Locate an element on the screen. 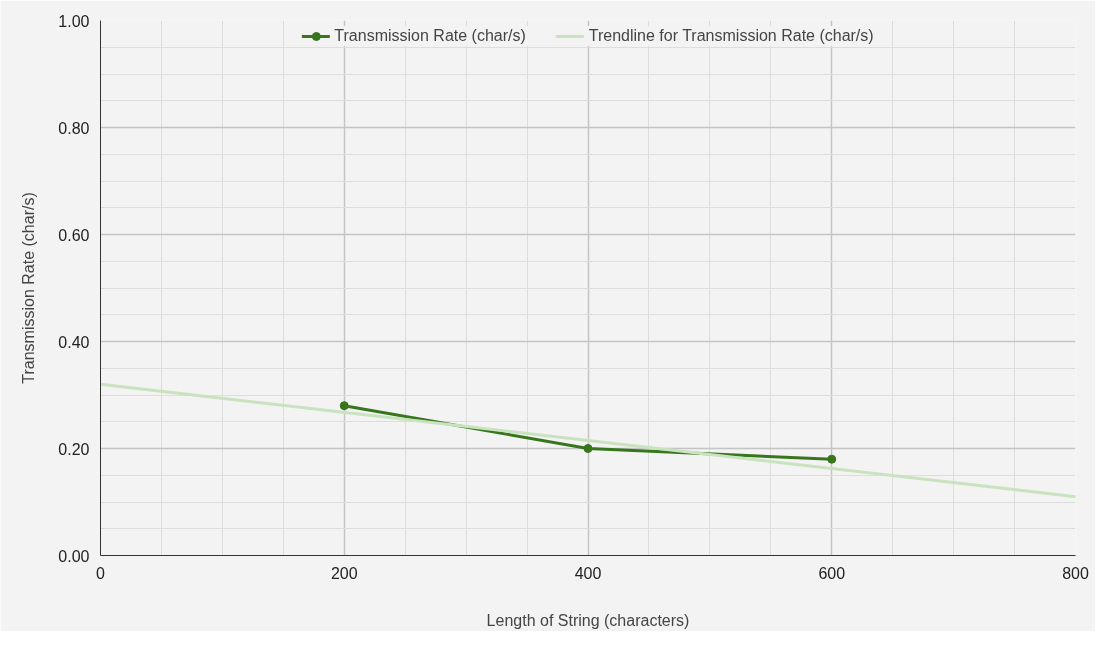  y-tick-label: 0.40 is located at coordinates (74, 342).